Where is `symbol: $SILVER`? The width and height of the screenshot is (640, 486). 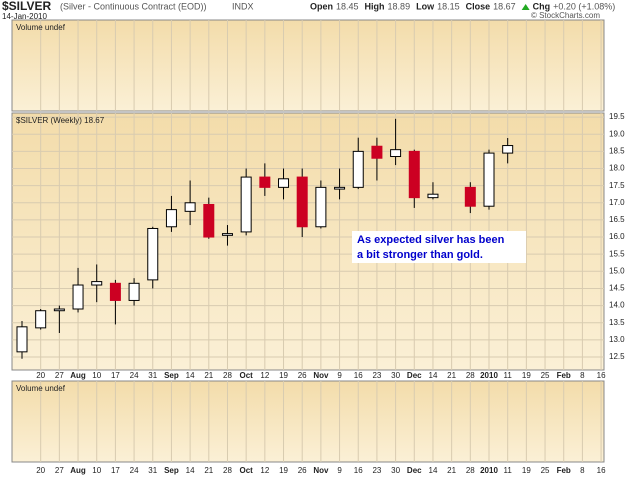 symbol: $SILVER is located at coordinates (26, 6).